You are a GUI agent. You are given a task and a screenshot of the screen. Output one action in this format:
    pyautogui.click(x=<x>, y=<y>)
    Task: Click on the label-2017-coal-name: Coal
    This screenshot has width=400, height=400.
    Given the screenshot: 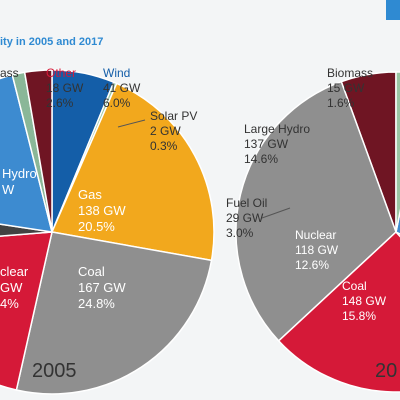 What is the action you would take?
    pyautogui.click(x=354, y=286)
    